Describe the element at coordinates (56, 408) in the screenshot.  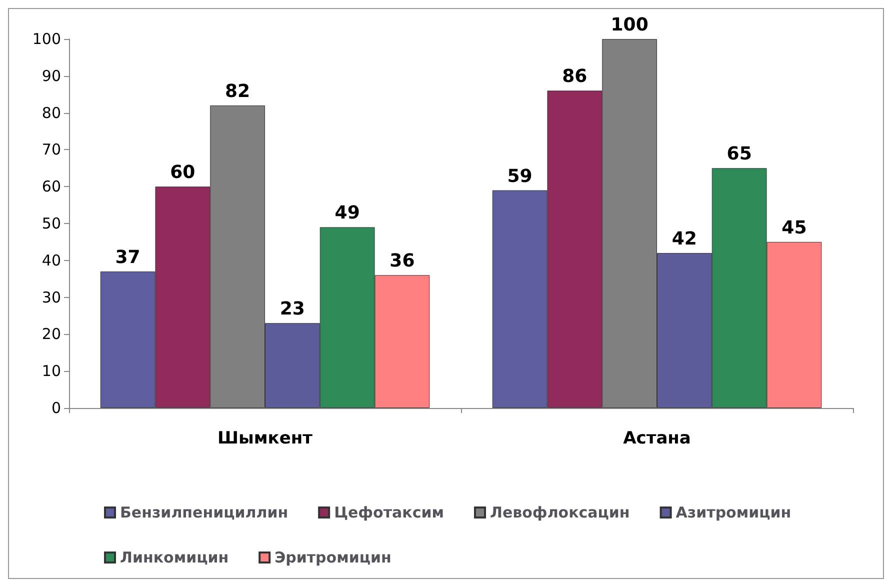
I see `y-tick-label: 0` at that location.